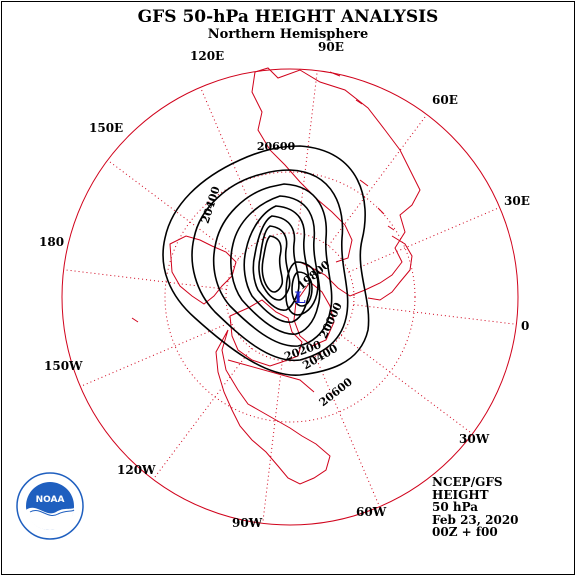 The height and width of the screenshot is (576, 576). What do you see at coordinates (525, 326) in the screenshot?
I see `longitude-label-0: 0` at bounding box center [525, 326].